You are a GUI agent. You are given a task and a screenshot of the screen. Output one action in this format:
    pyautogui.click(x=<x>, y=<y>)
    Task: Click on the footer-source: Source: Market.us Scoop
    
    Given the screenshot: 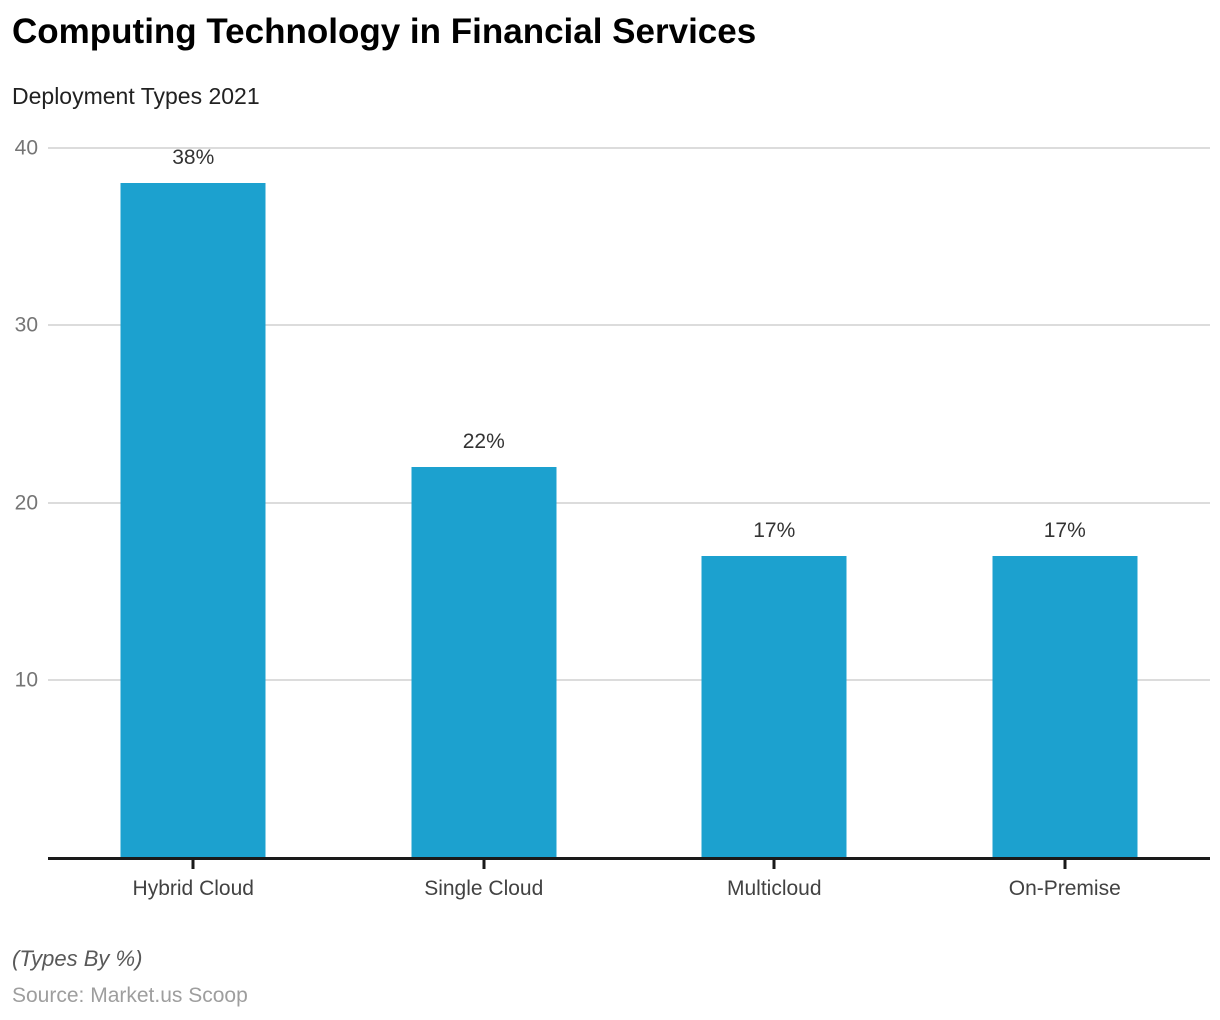 What is the action you would take?
    pyautogui.click(x=130, y=995)
    